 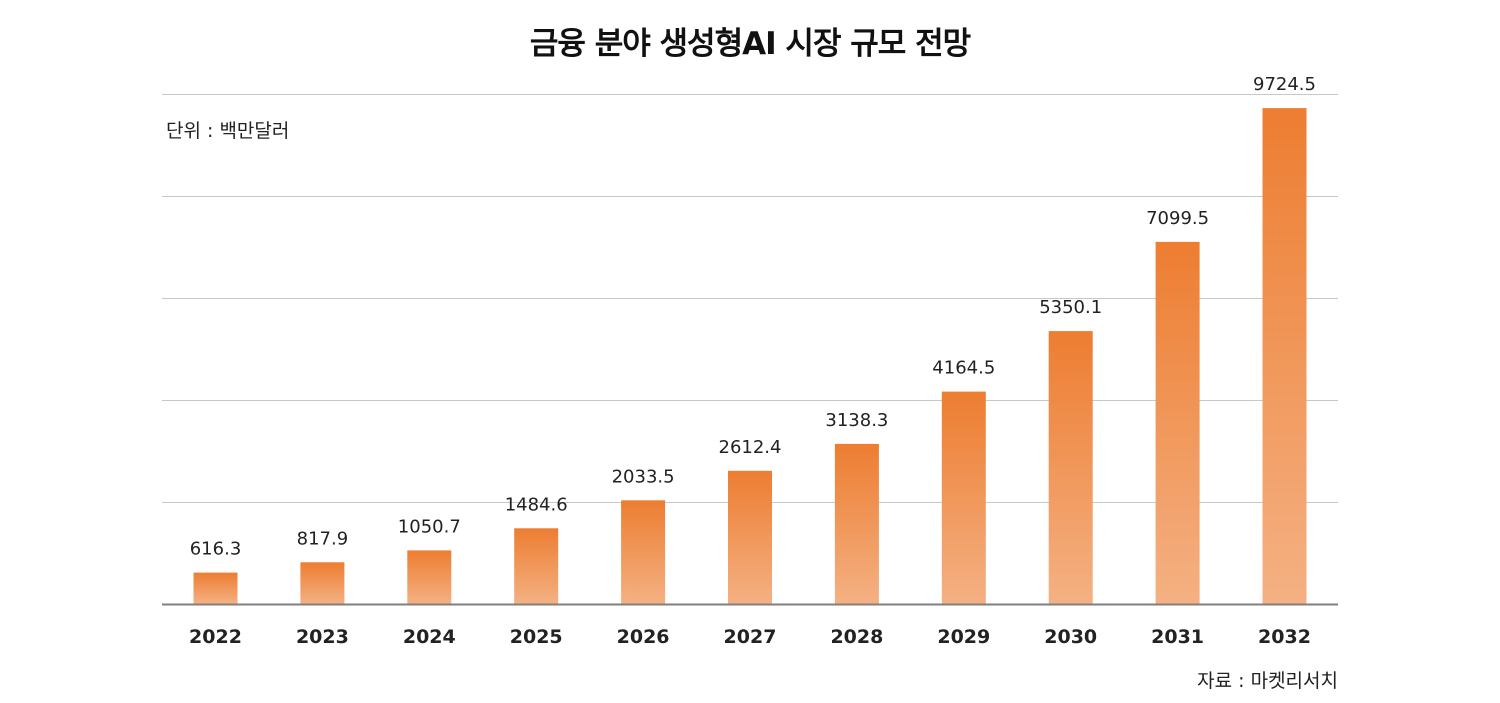 What do you see at coordinates (216, 549) in the screenshot?
I see `value-label-2022: 616.3` at bounding box center [216, 549].